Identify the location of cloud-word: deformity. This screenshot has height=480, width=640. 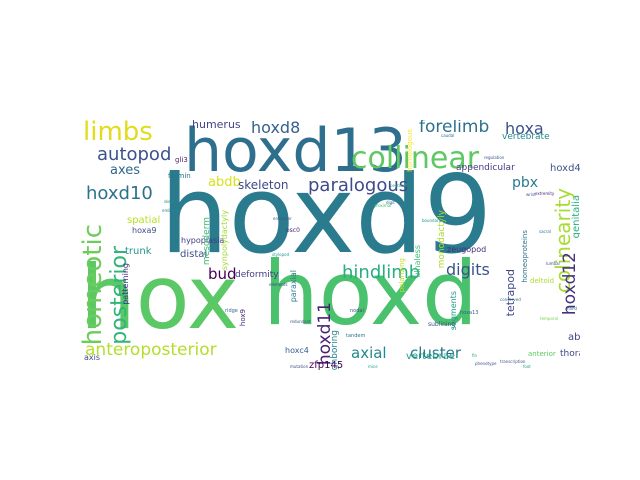
(257, 275).